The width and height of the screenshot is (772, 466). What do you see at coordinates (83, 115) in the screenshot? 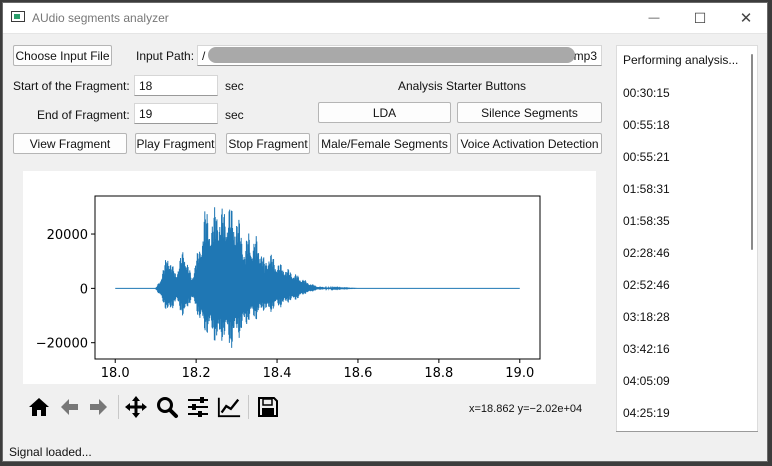
I see `end-fragment-label: End of Fragment:` at bounding box center [83, 115].